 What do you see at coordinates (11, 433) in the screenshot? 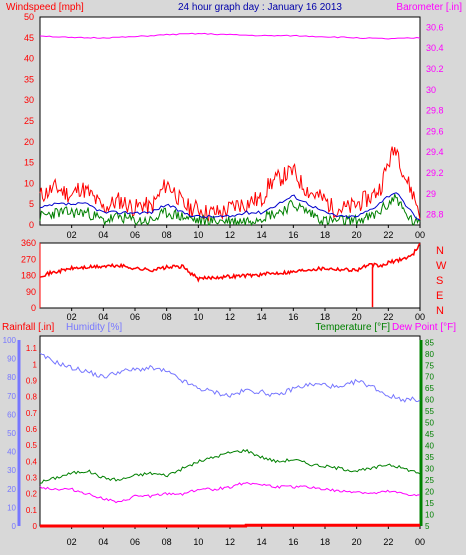
I see `humidity-tick-label: 50` at bounding box center [11, 433].